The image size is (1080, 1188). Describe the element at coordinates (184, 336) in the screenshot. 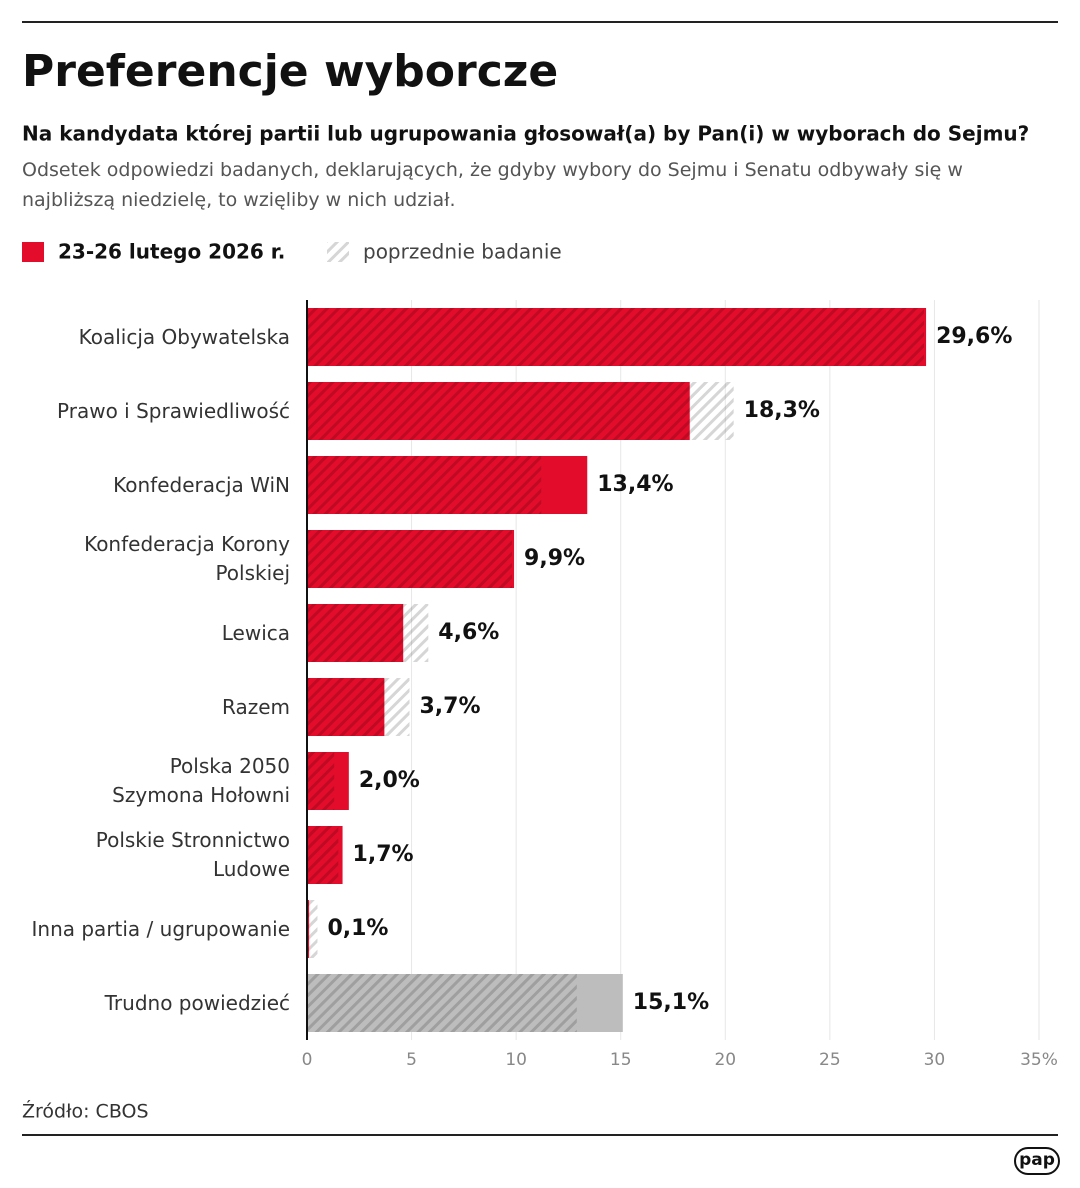

I see `y-tick-label: Koalicja Obywatelska` at that location.